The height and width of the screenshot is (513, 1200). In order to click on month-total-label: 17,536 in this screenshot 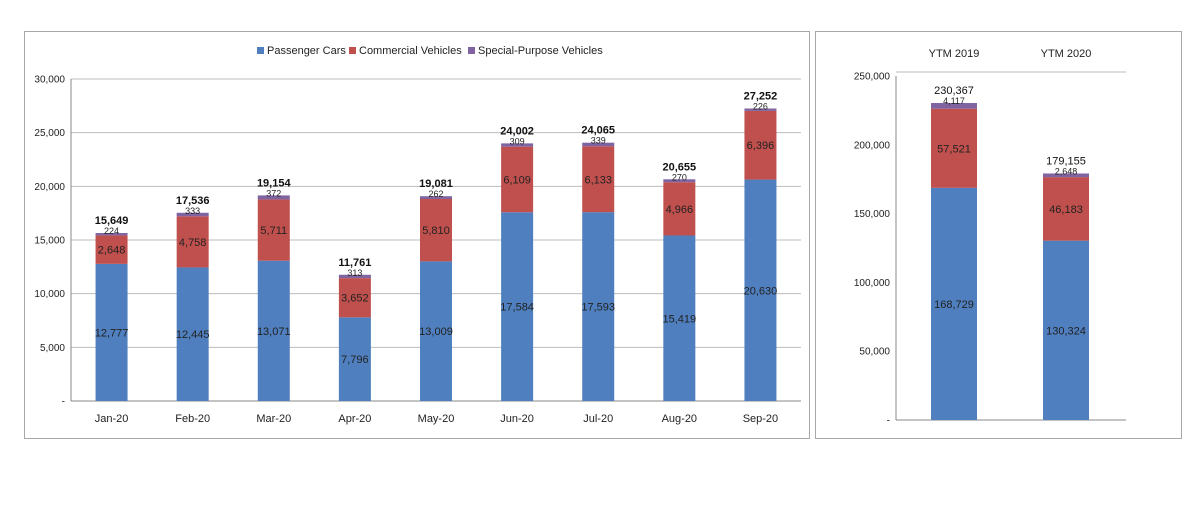, I will do `click(193, 201)`.